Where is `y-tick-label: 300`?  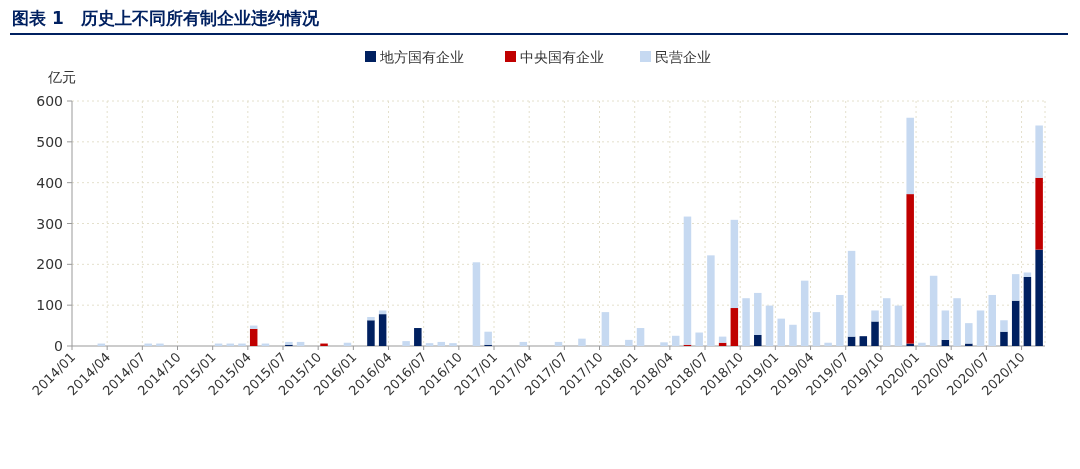
y-tick-label: 300 is located at coordinates (49, 223).